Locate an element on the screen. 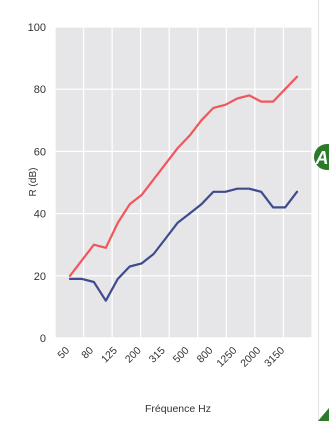 This screenshot has width=329, height=421. badge-circle is located at coordinates (321, 157).